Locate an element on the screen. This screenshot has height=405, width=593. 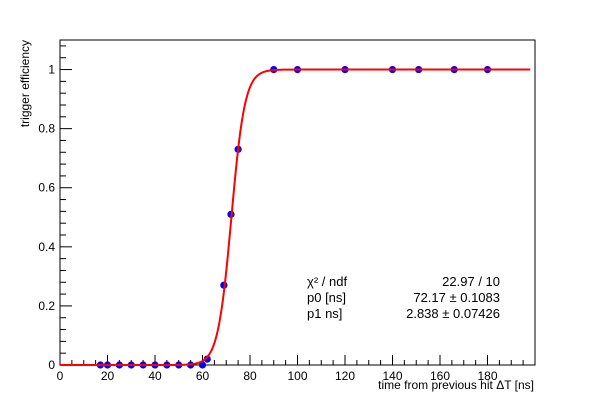
x-tick-label: 180 is located at coordinates (487, 376).